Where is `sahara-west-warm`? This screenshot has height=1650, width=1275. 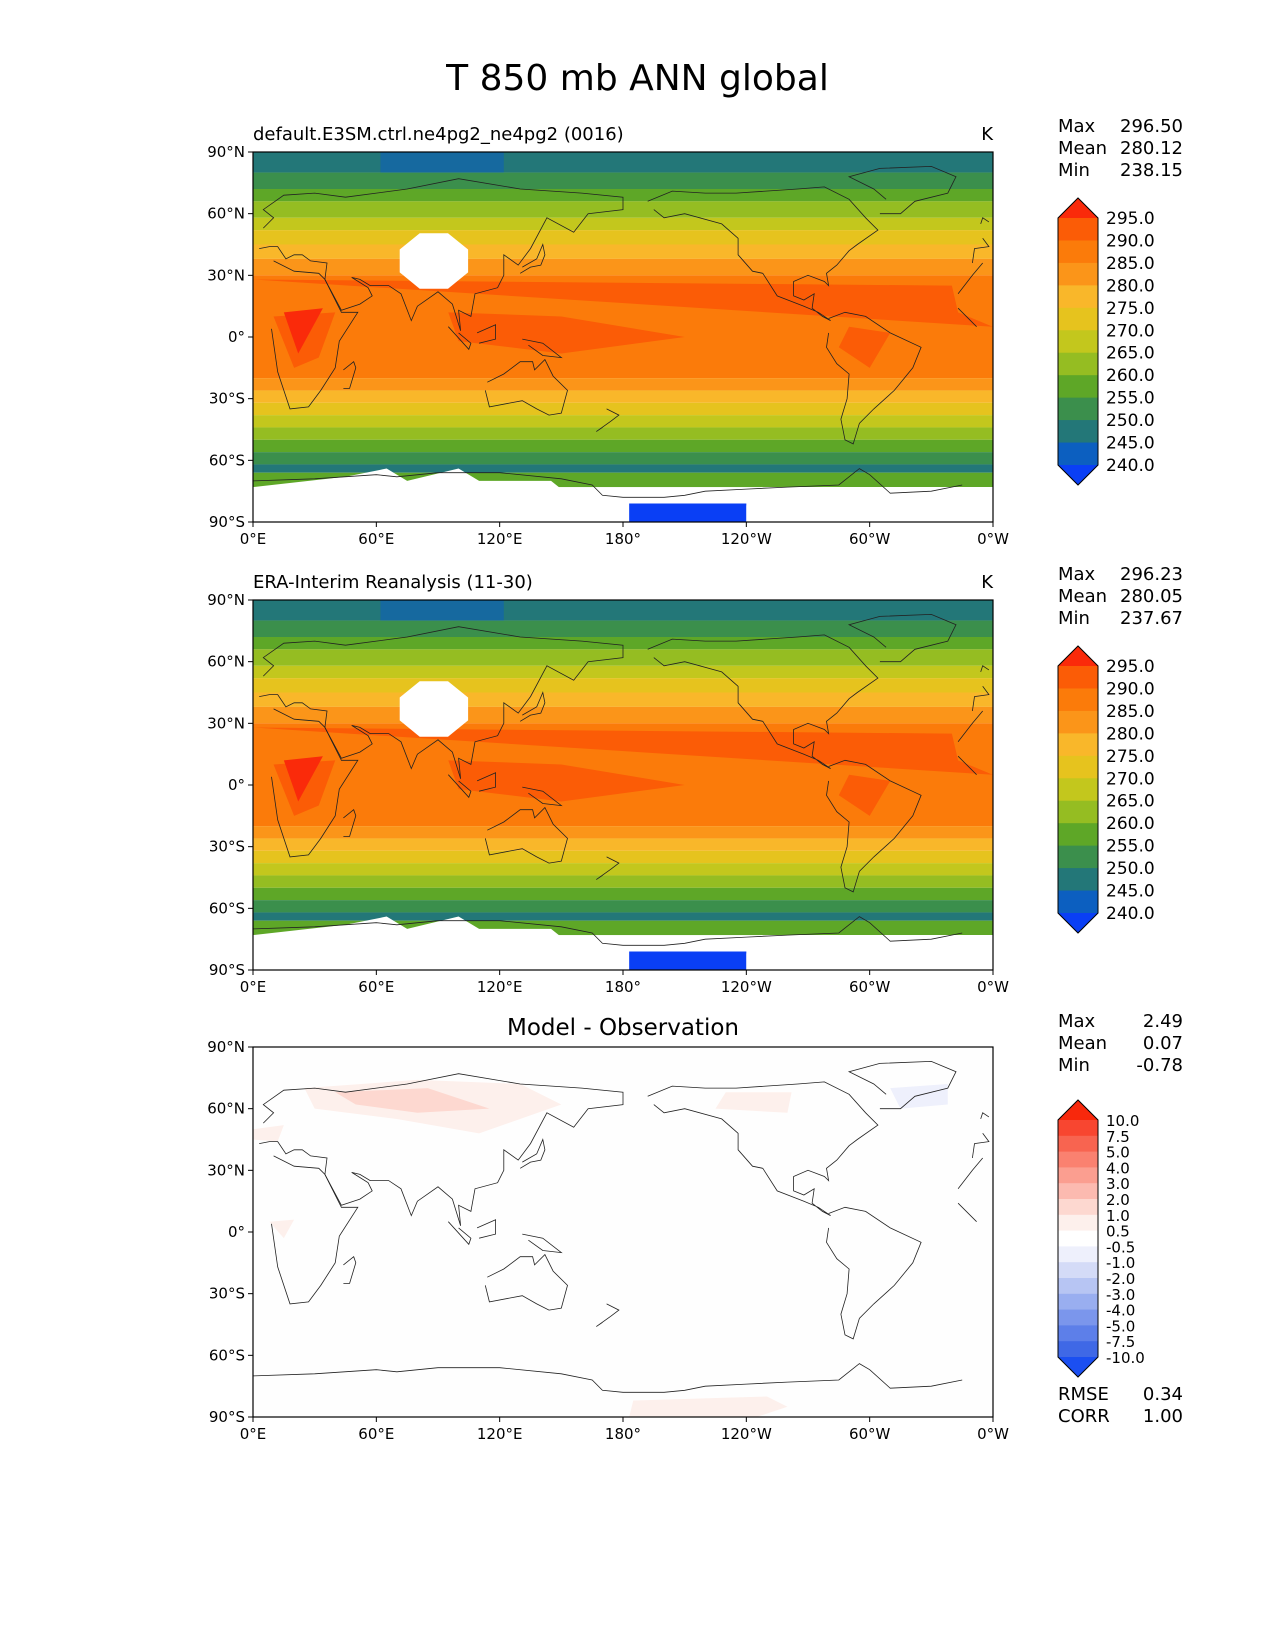
sahara-west-warm is located at coordinates (623, 751).